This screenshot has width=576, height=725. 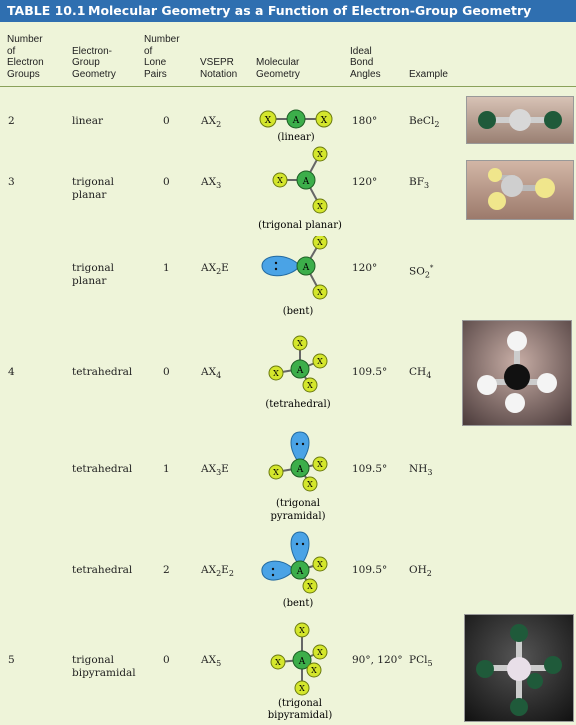 I want to click on cell-electron-geometry: linear, so click(x=87, y=121).